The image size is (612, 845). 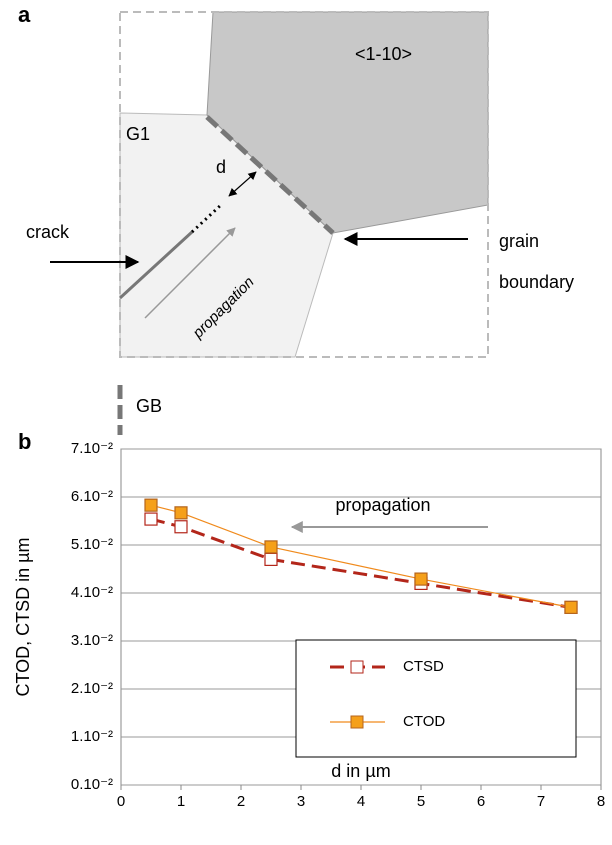 What do you see at coordinates (23, 616) in the screenshot?
I see `y-axis-label: CTOD, CTSD in µm` at bounding box center [23, 616].